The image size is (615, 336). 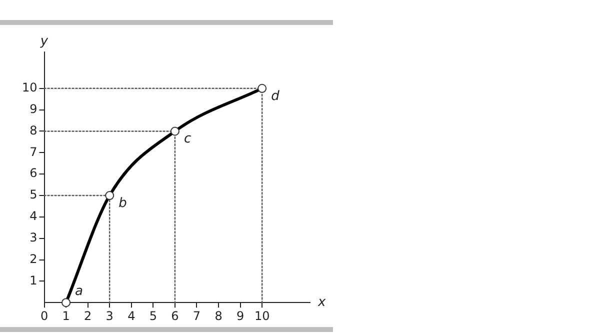 What do you see at coordinates (34, 173) in the screenshot?
I see `y-tick-label: 6` at bounding box center [34, 173].